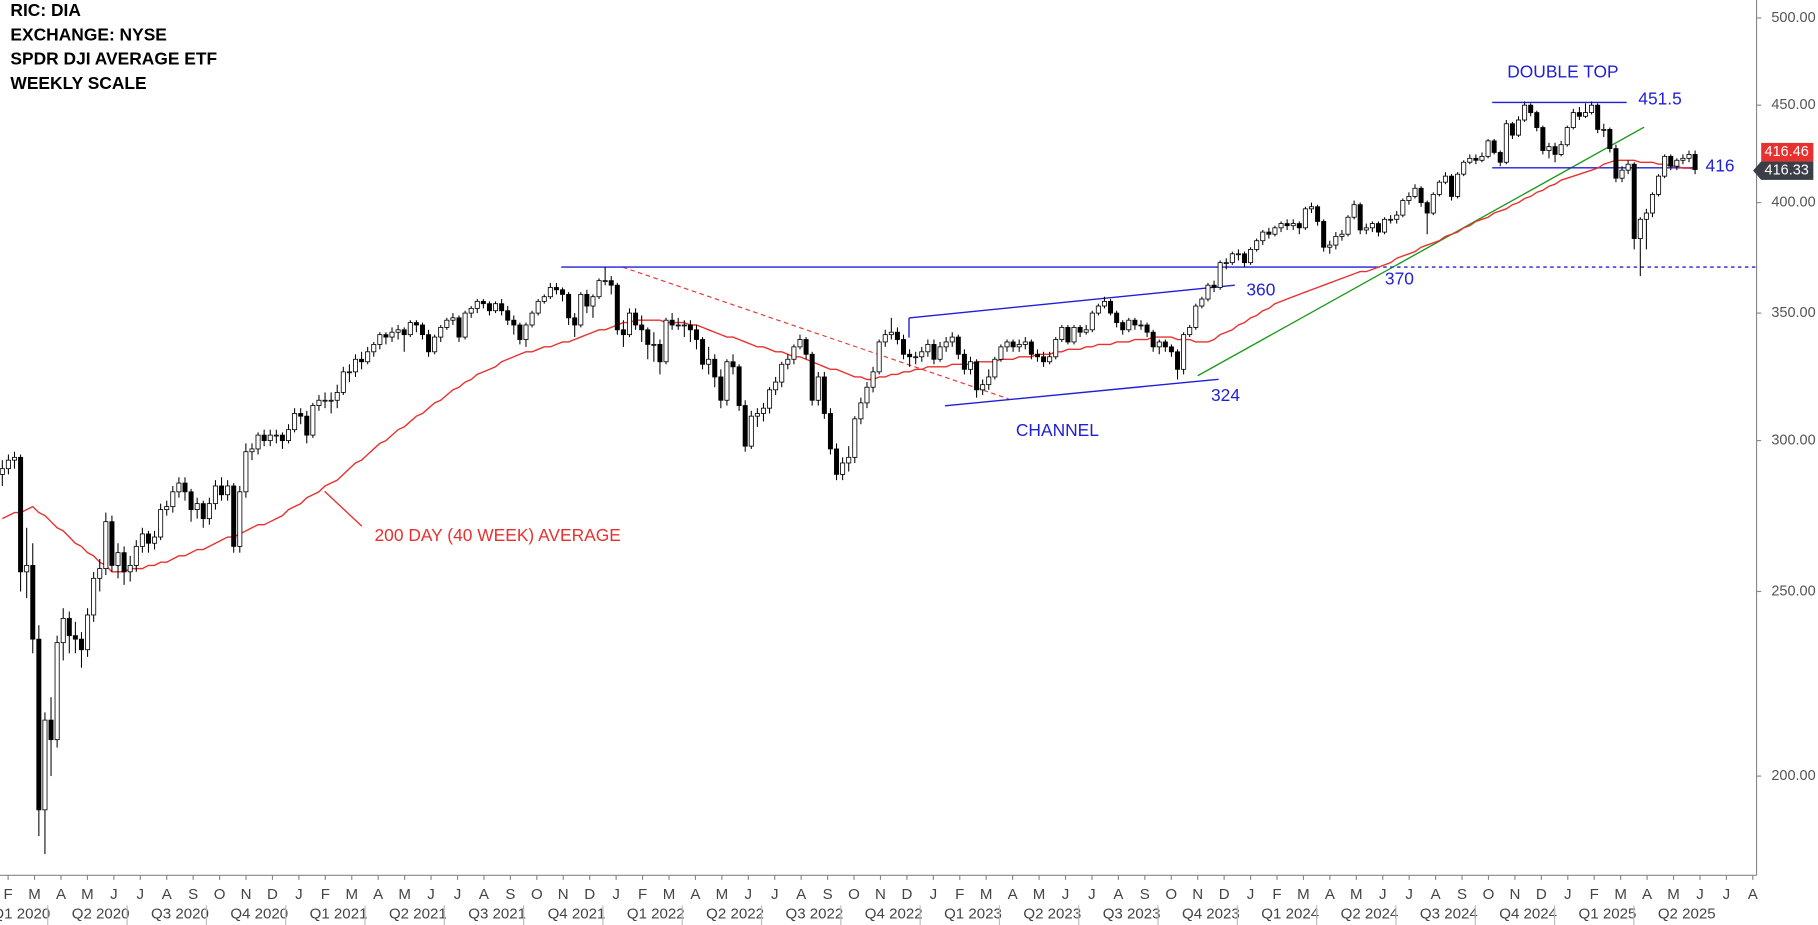 Image resolution: width=1818 pixels, height=925 pixels. What do you see at coordinates (1528, 914) in the screenshot?
I see `quarter-label: Q4 2024` at bounding box center [1528, 914].